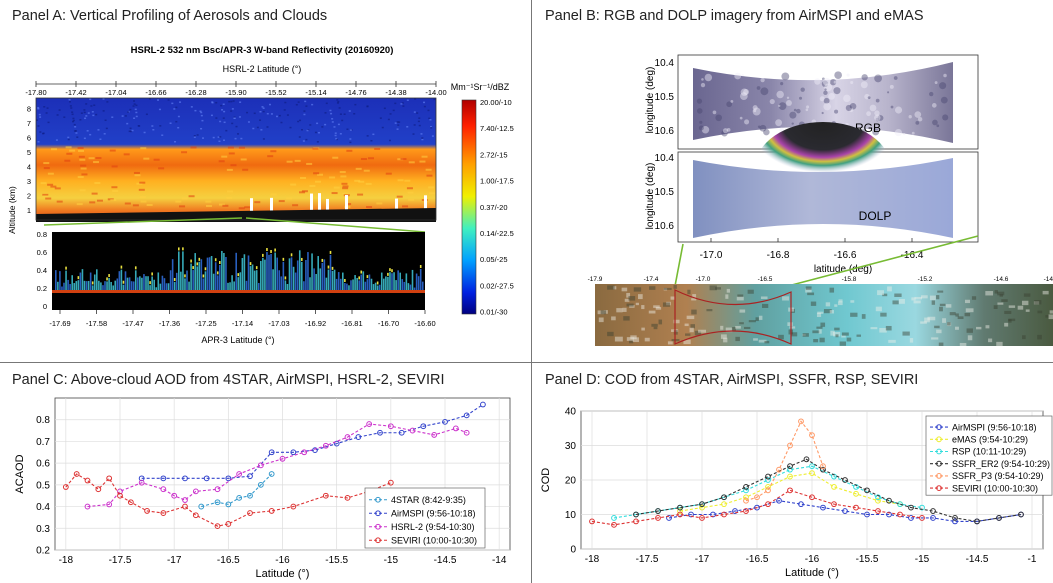 This screenshot has width=1053, height=583. Describe the element at coordinates (494, 154) in the screenshot. I see `colorbar-tick-label: 2.72/-15` at that location.